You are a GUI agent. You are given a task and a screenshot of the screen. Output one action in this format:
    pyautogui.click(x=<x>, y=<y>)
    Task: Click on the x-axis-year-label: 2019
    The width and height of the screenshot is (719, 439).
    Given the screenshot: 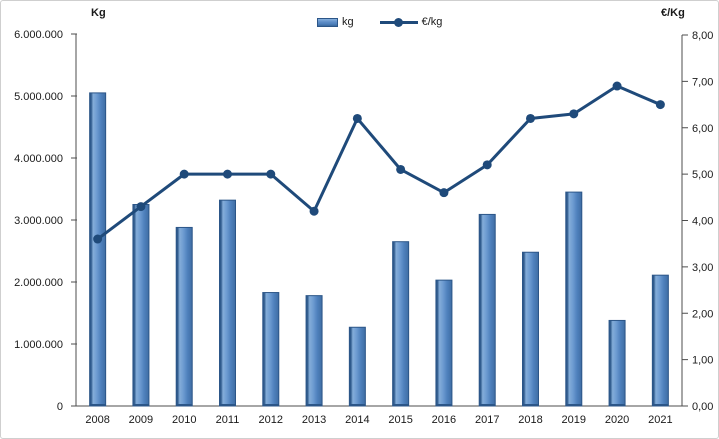 What is the action you would take?
    pyautogui.click(x=574, y=420)
    